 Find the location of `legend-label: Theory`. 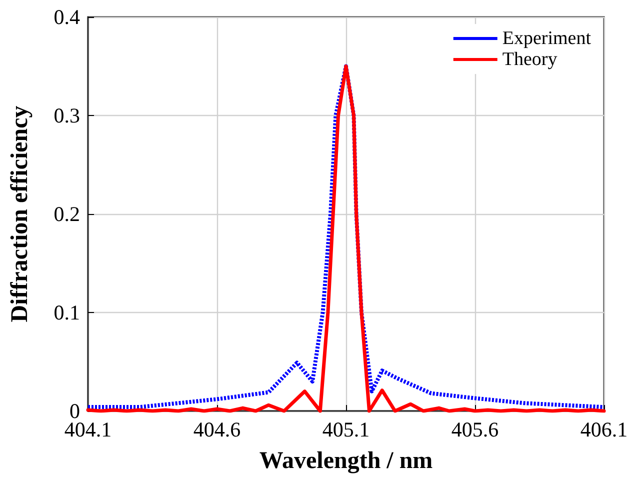

legend-label: Theory is located at coordinates (530, 59).